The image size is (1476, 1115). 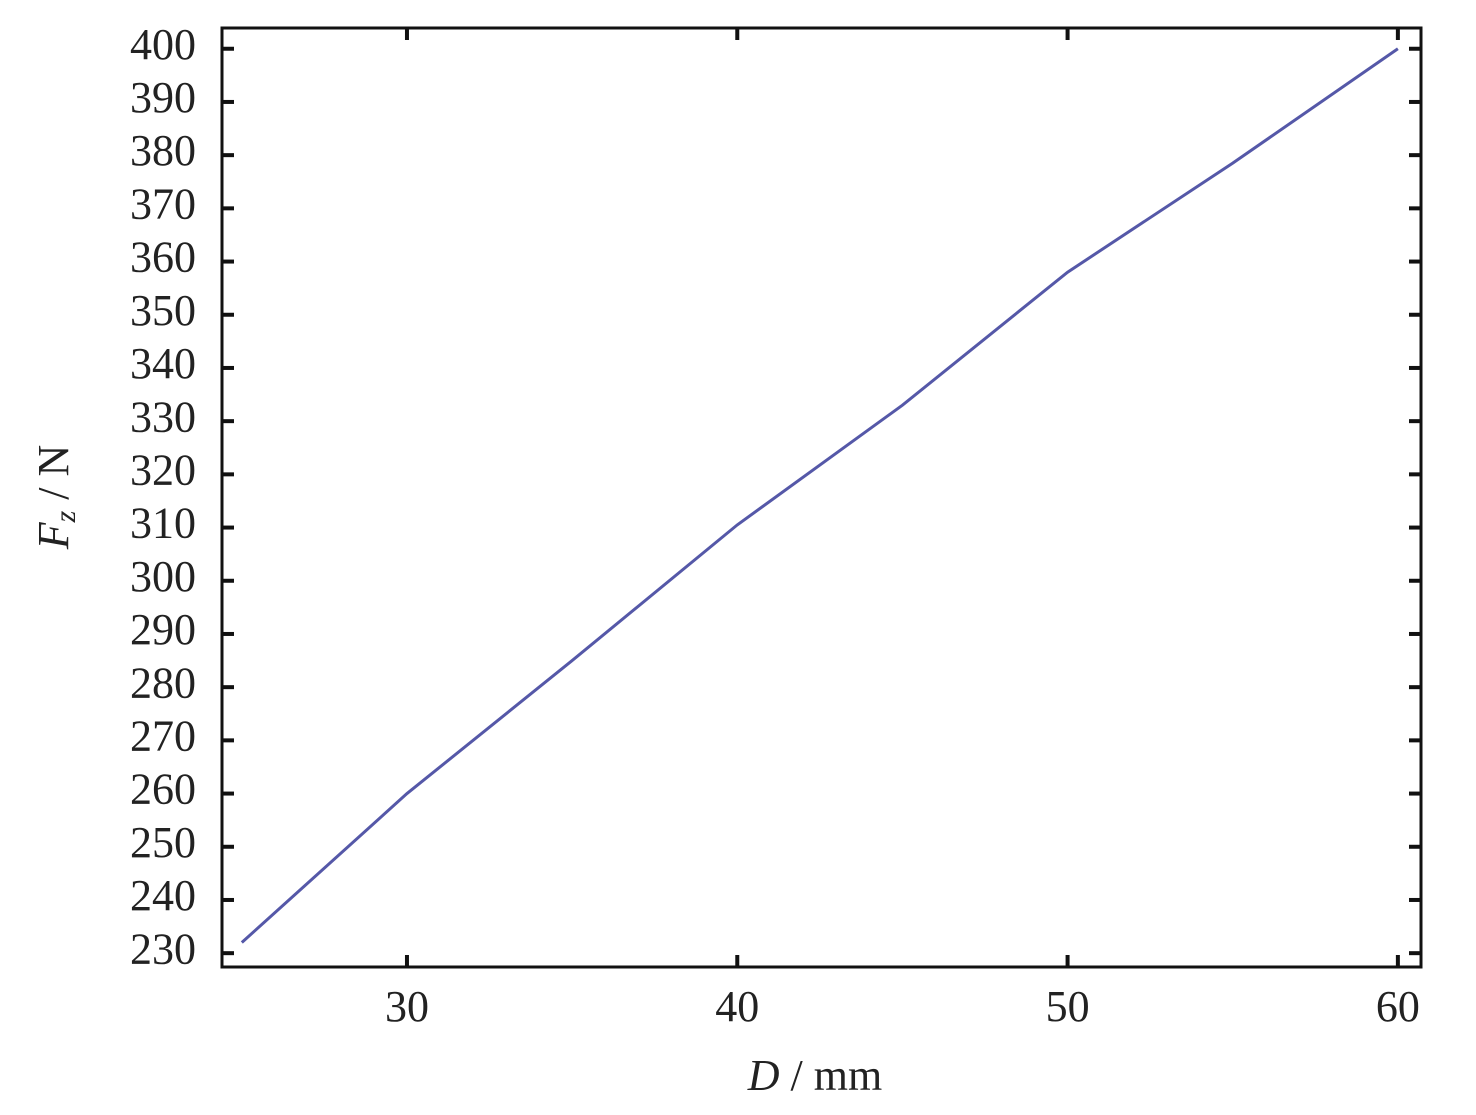 I want to click on y-tick-label: 230, so click(x=163, y=948).